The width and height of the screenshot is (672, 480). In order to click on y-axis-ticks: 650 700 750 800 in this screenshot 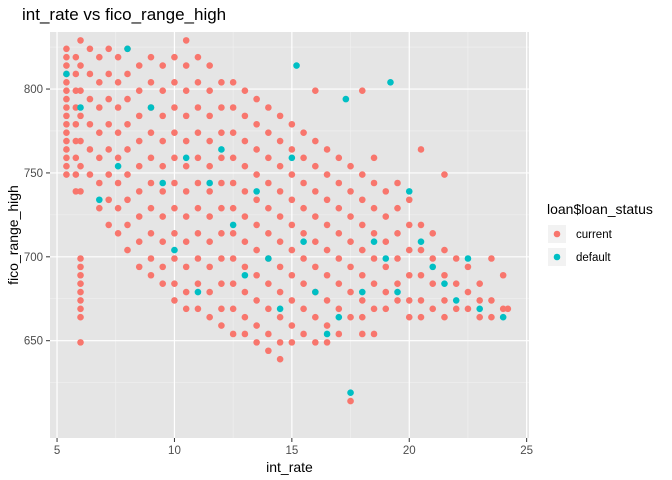, I will do `click(37, 216)`.